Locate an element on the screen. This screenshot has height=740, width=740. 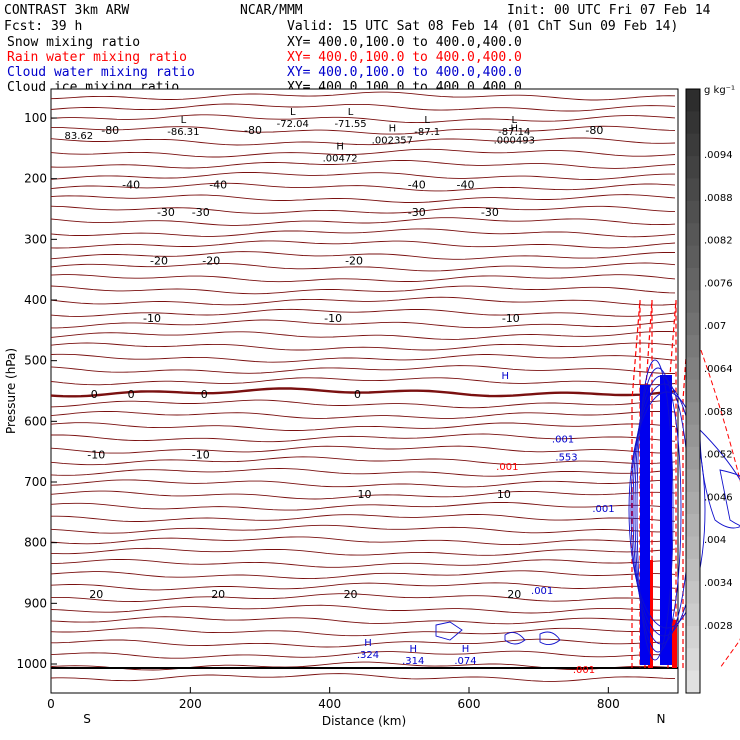
extremum-value: 83.62 is located at coordinates (79, 136).